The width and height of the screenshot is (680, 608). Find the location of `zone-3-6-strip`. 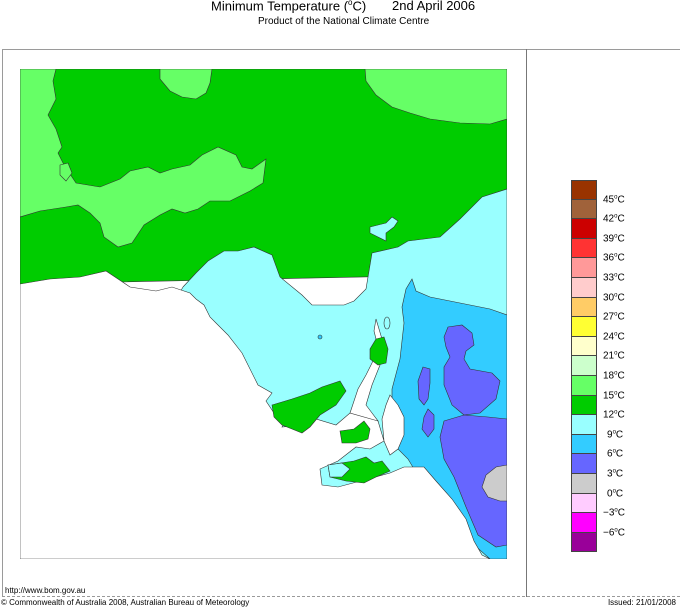

zone-3-6-strip is located at coordinates (424, 386).